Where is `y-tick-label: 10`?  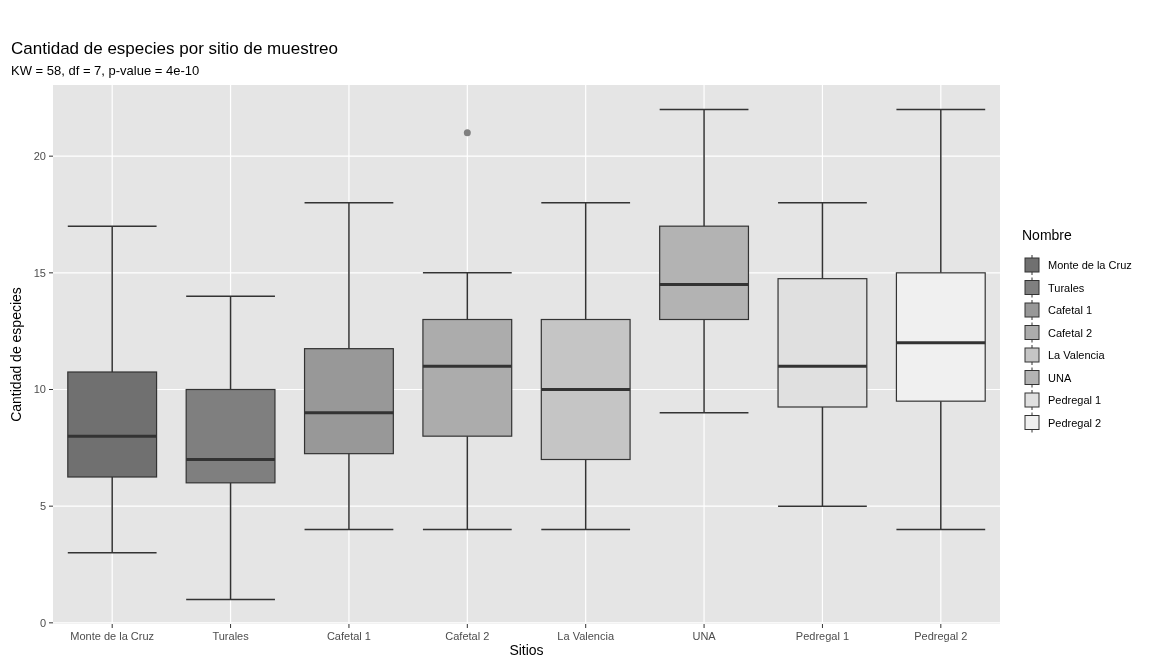 y-tick-label: 10 is located at coordinates (39, 389).